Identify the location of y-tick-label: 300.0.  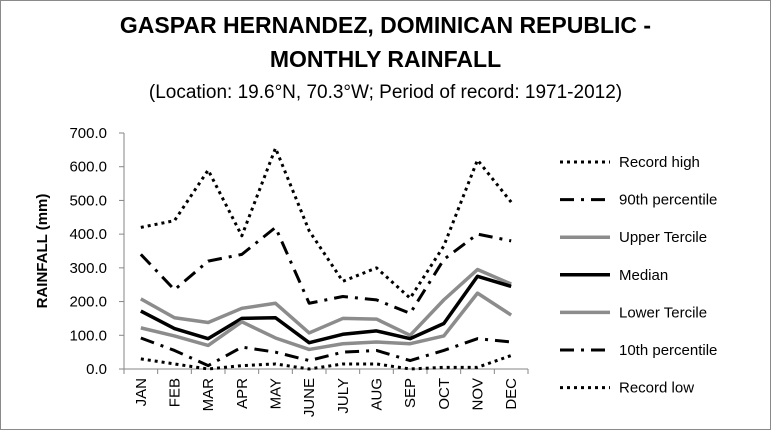
(88, 268).